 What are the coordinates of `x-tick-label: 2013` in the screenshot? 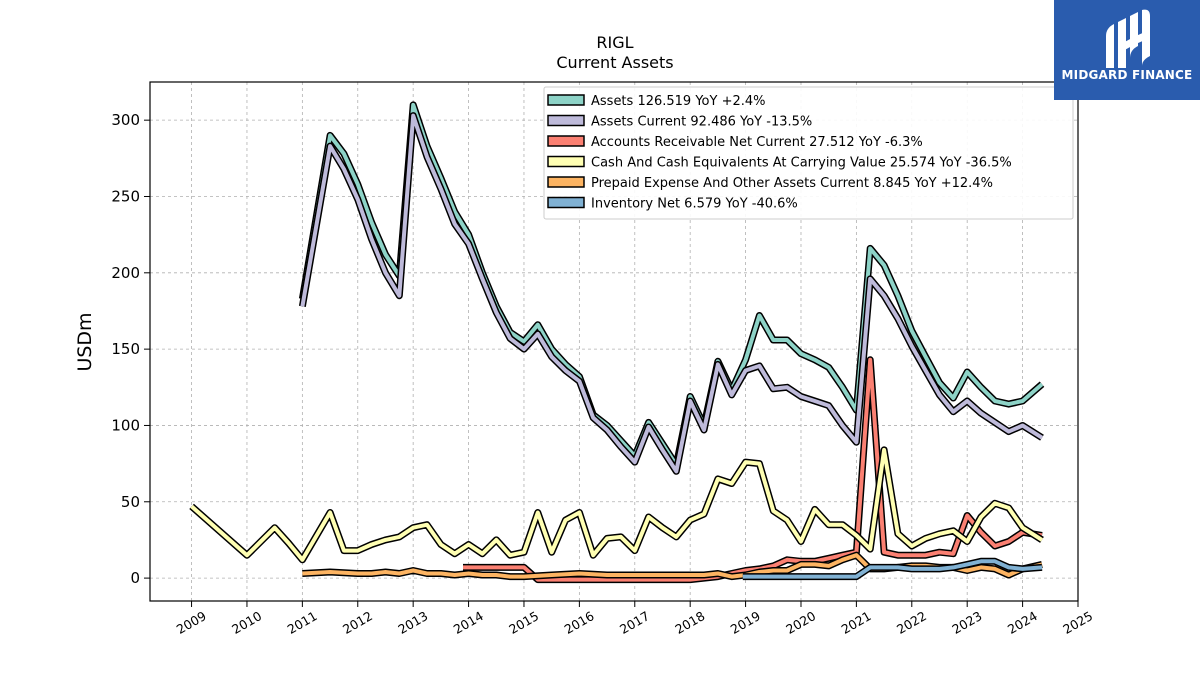 It's located at (412, 622).